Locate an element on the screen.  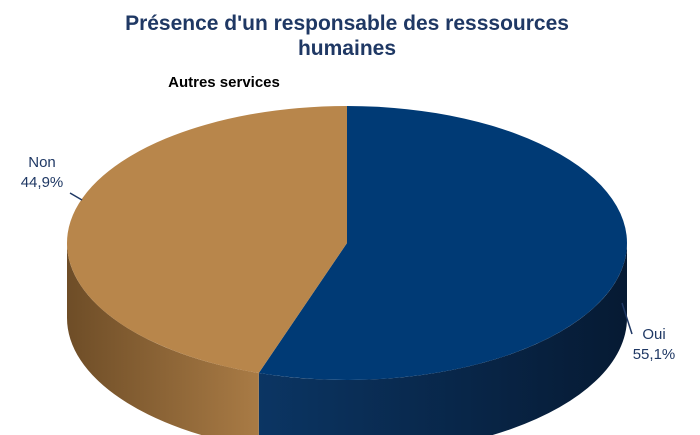
slice-leader-line-oui is located at coordinates (627, 318).